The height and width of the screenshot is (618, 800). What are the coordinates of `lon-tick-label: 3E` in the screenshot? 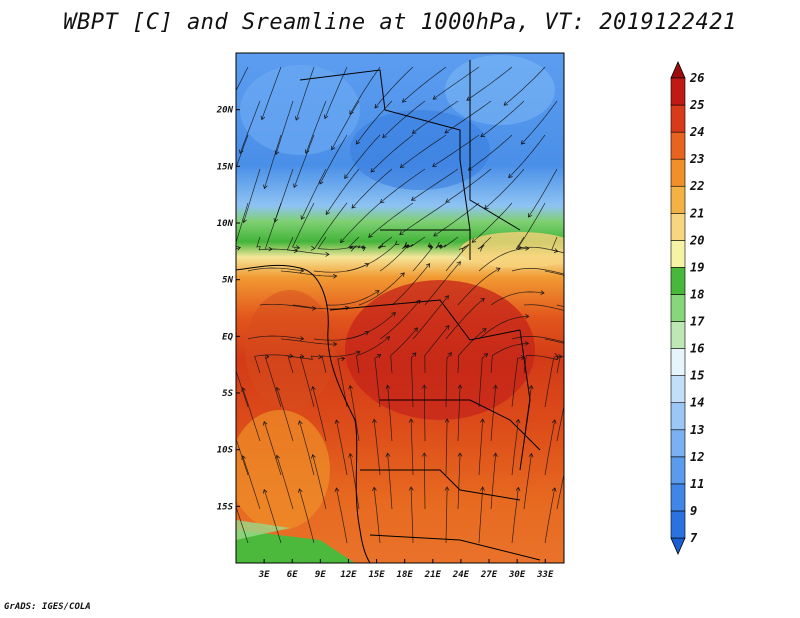 It's located at (264, 575).